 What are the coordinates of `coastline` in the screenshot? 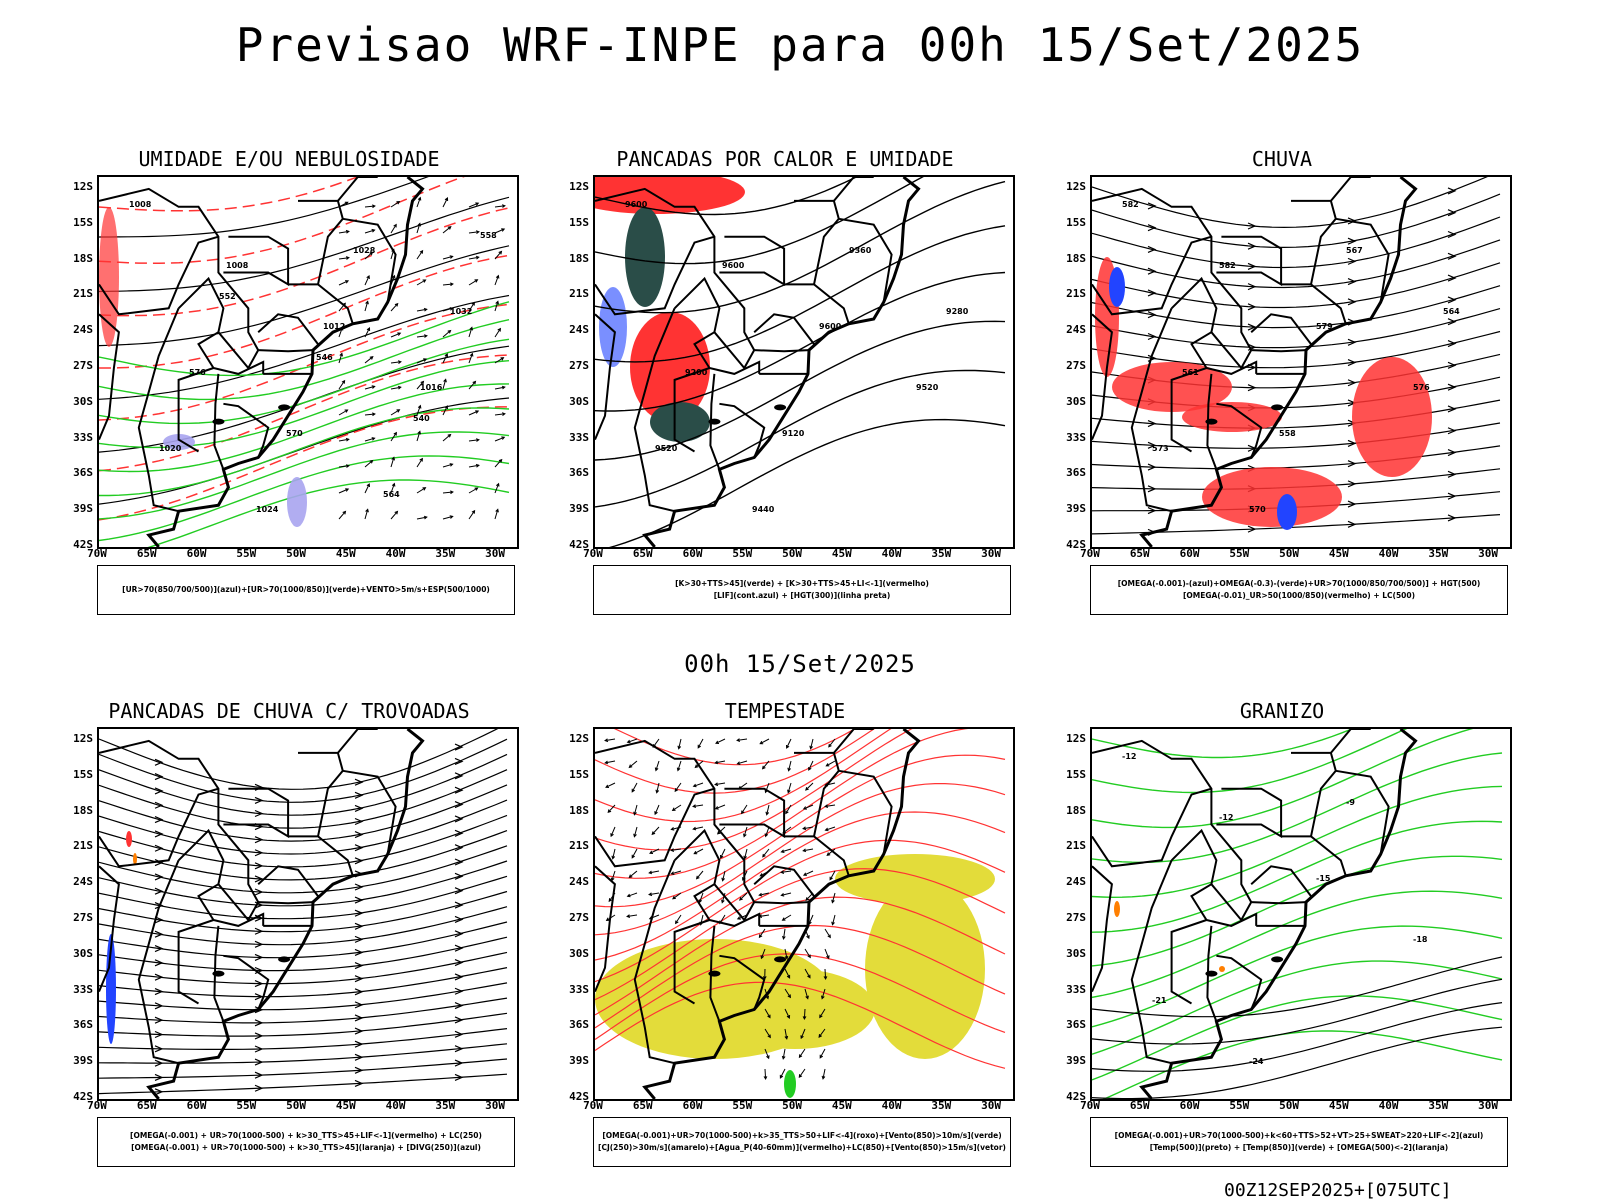 It's located at (285, 914).